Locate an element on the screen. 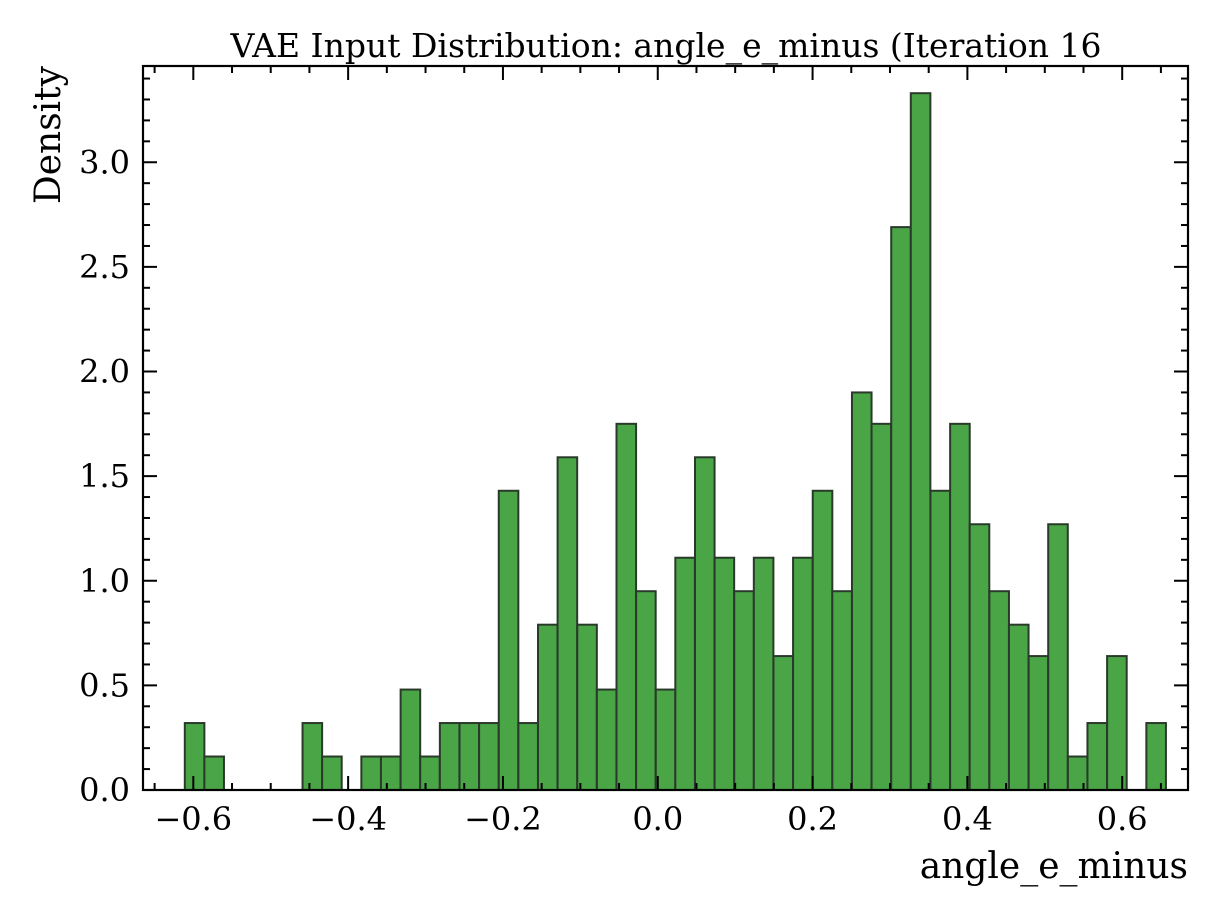  x-tick-label: 0.4 is located at coordinates (967, 819).